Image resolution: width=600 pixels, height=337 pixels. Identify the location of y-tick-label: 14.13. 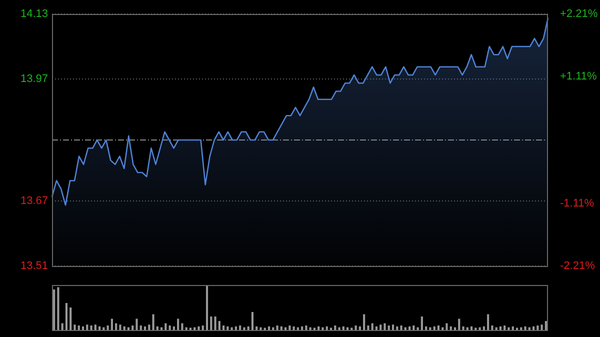
(34, 14).